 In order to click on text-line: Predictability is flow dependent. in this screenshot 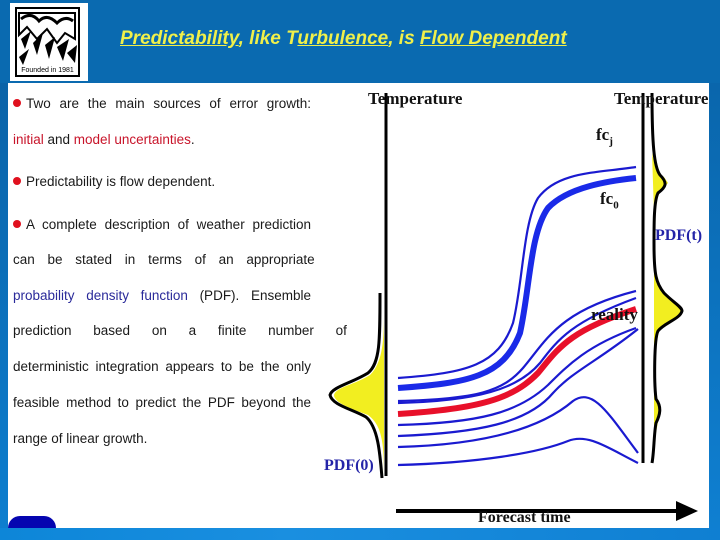, I will do `click(162, 182)`.